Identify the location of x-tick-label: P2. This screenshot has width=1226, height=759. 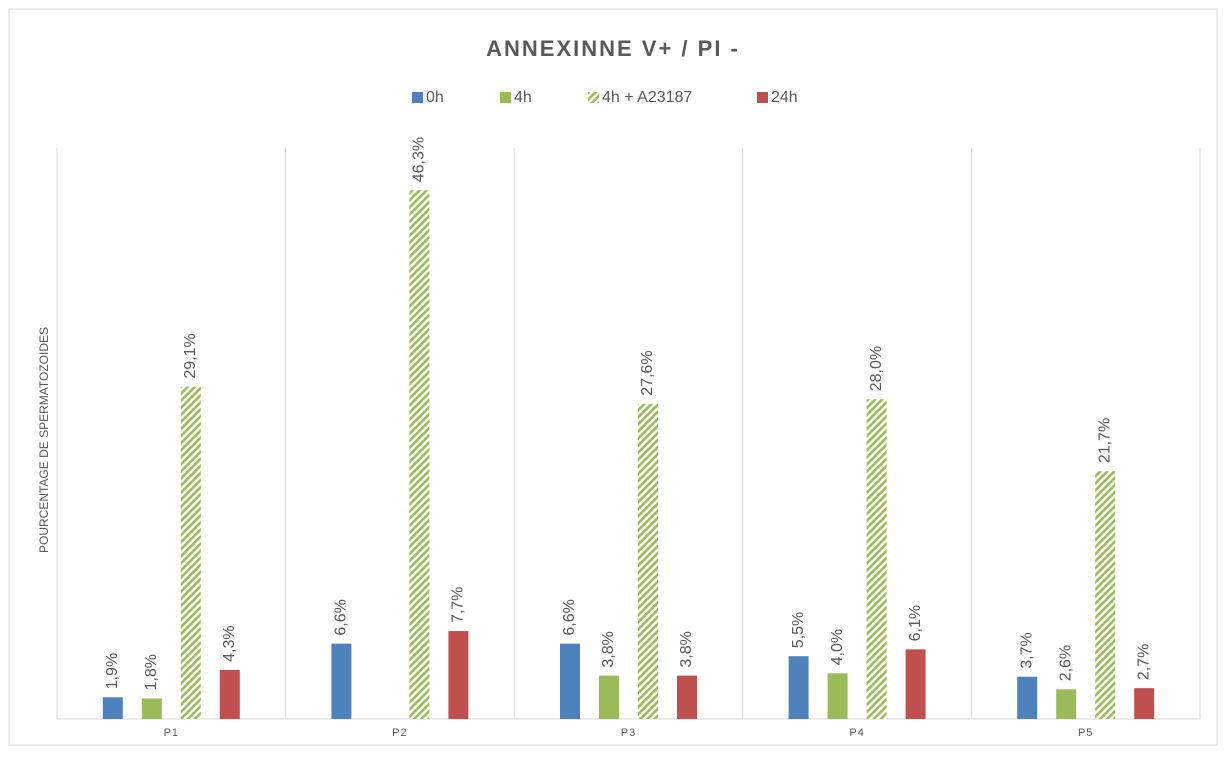
(399, 733).